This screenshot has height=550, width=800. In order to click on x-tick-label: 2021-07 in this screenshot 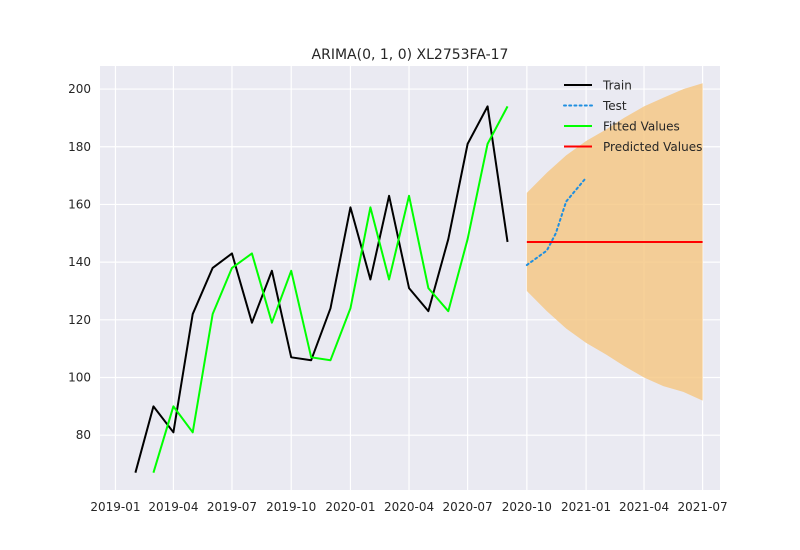, I will do `click(703, 507)`.